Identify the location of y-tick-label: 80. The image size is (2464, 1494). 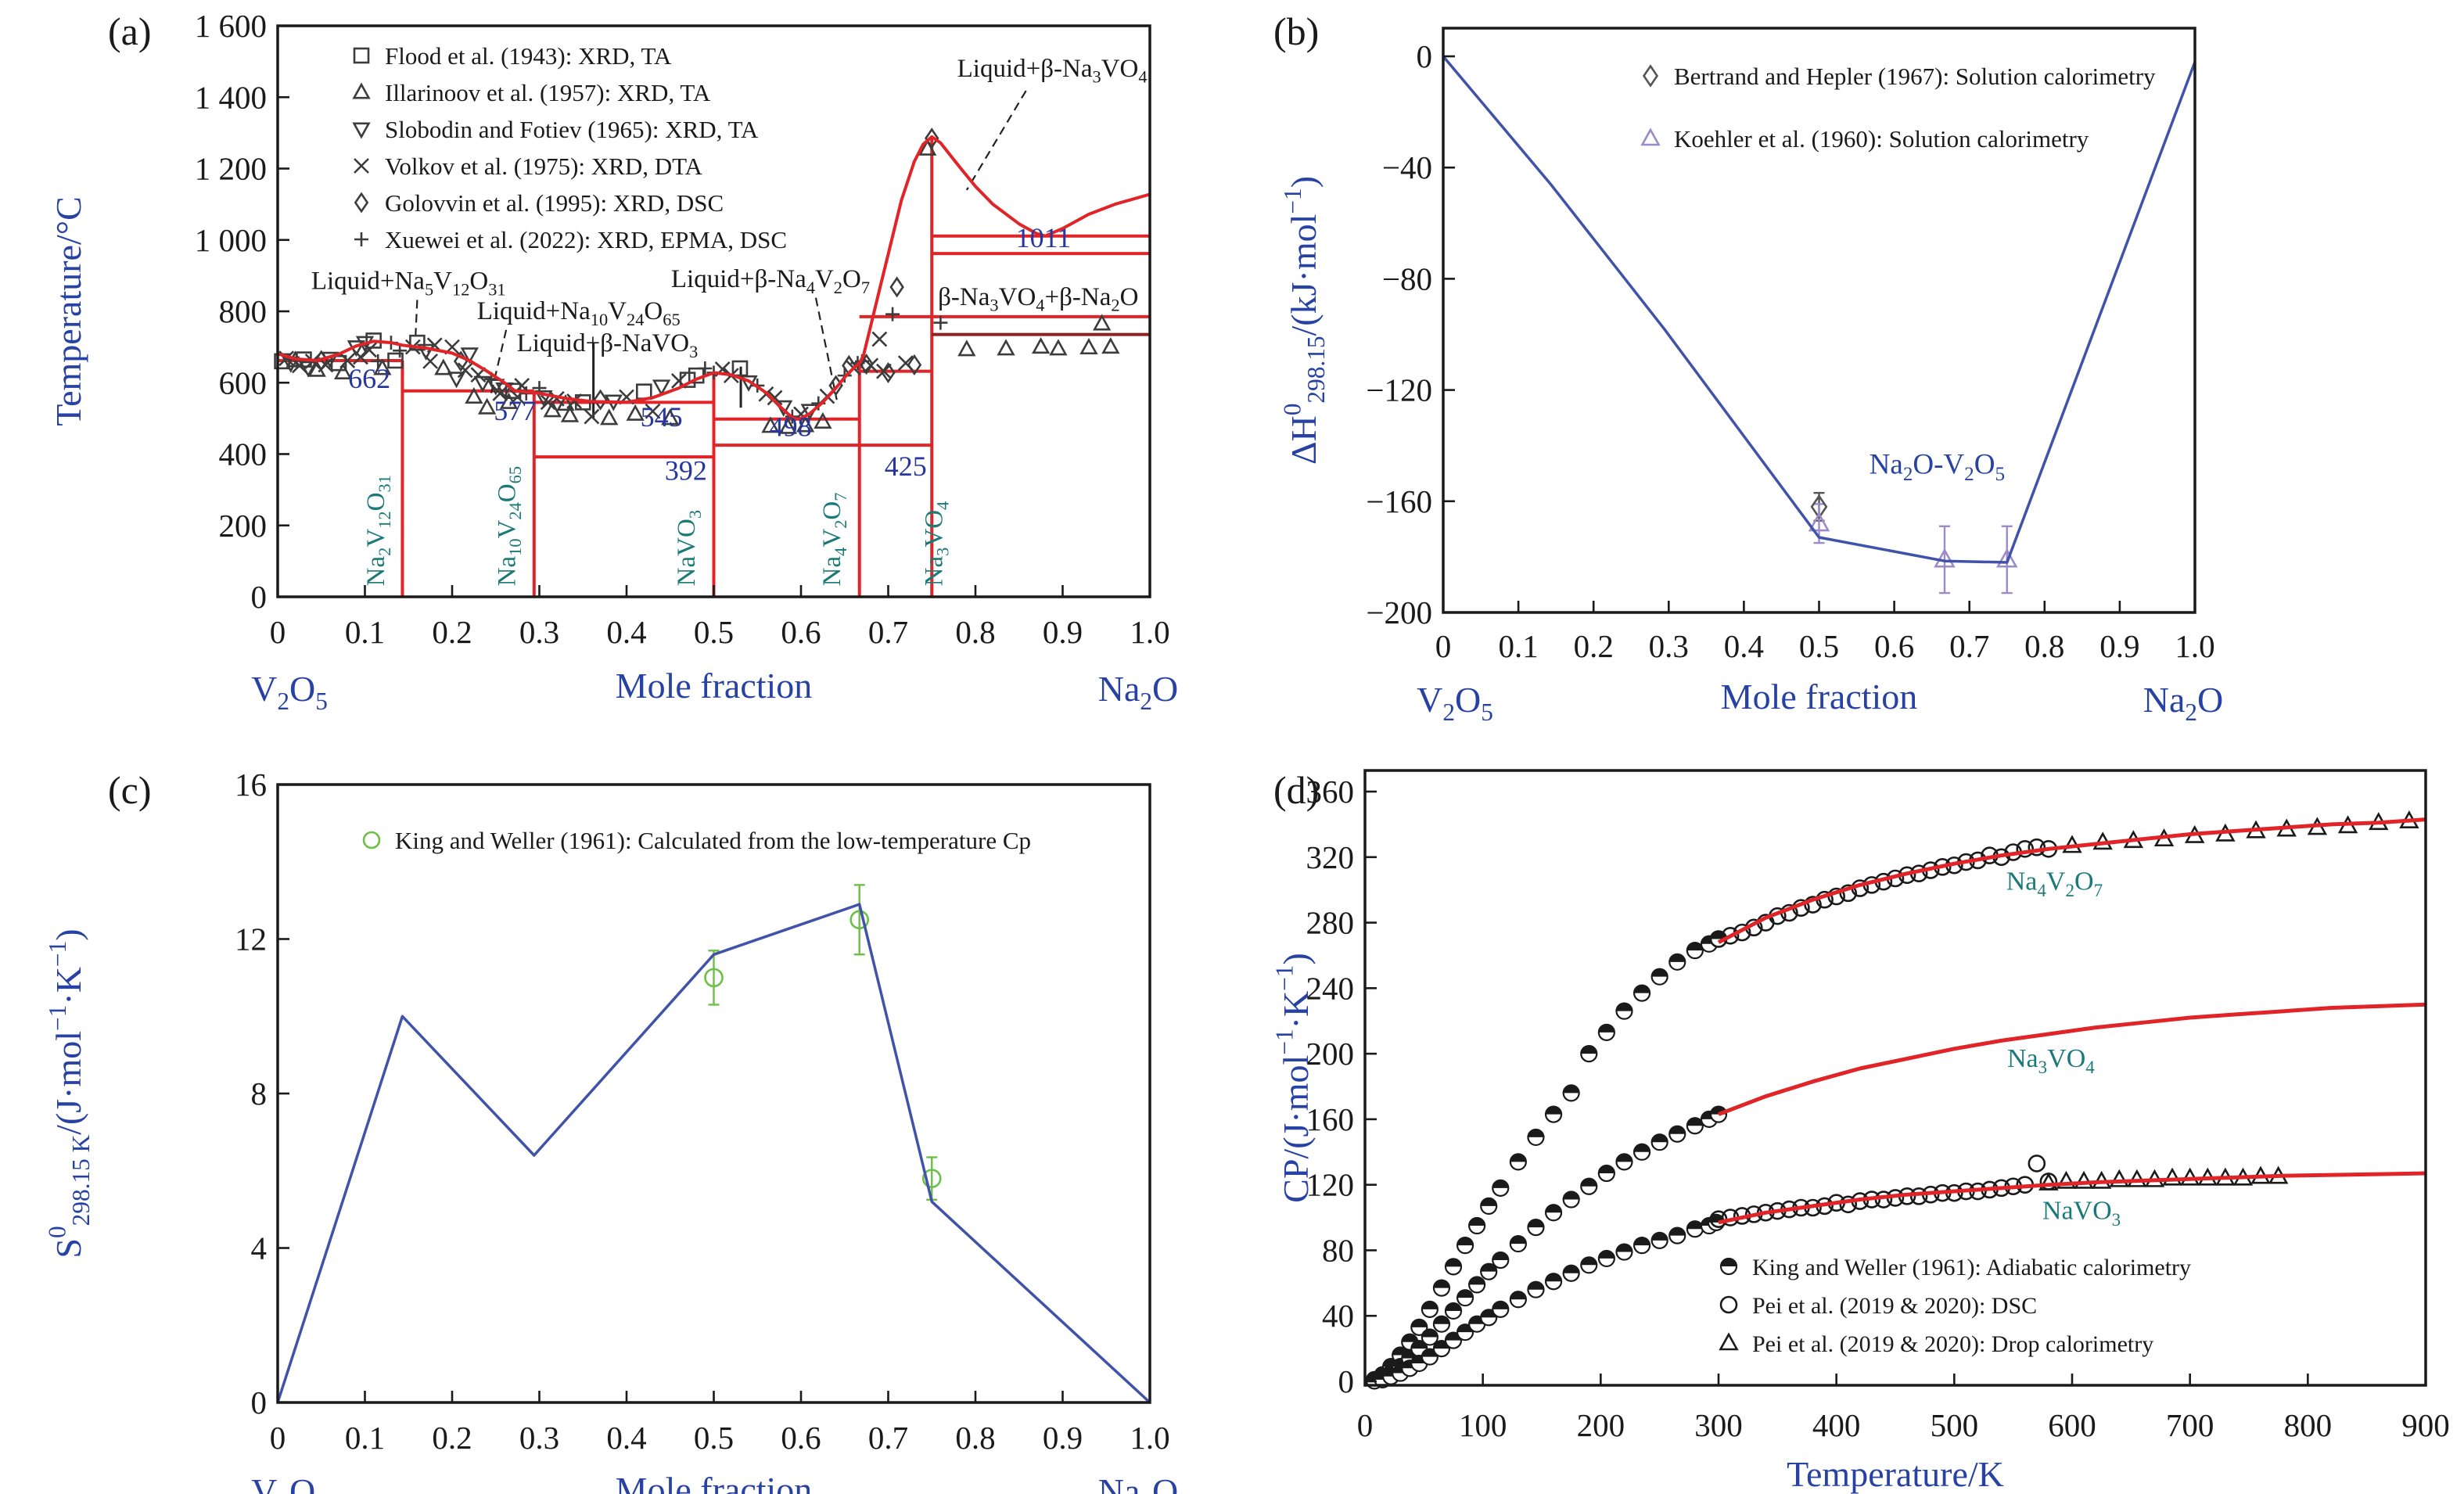
(1338, 1250).